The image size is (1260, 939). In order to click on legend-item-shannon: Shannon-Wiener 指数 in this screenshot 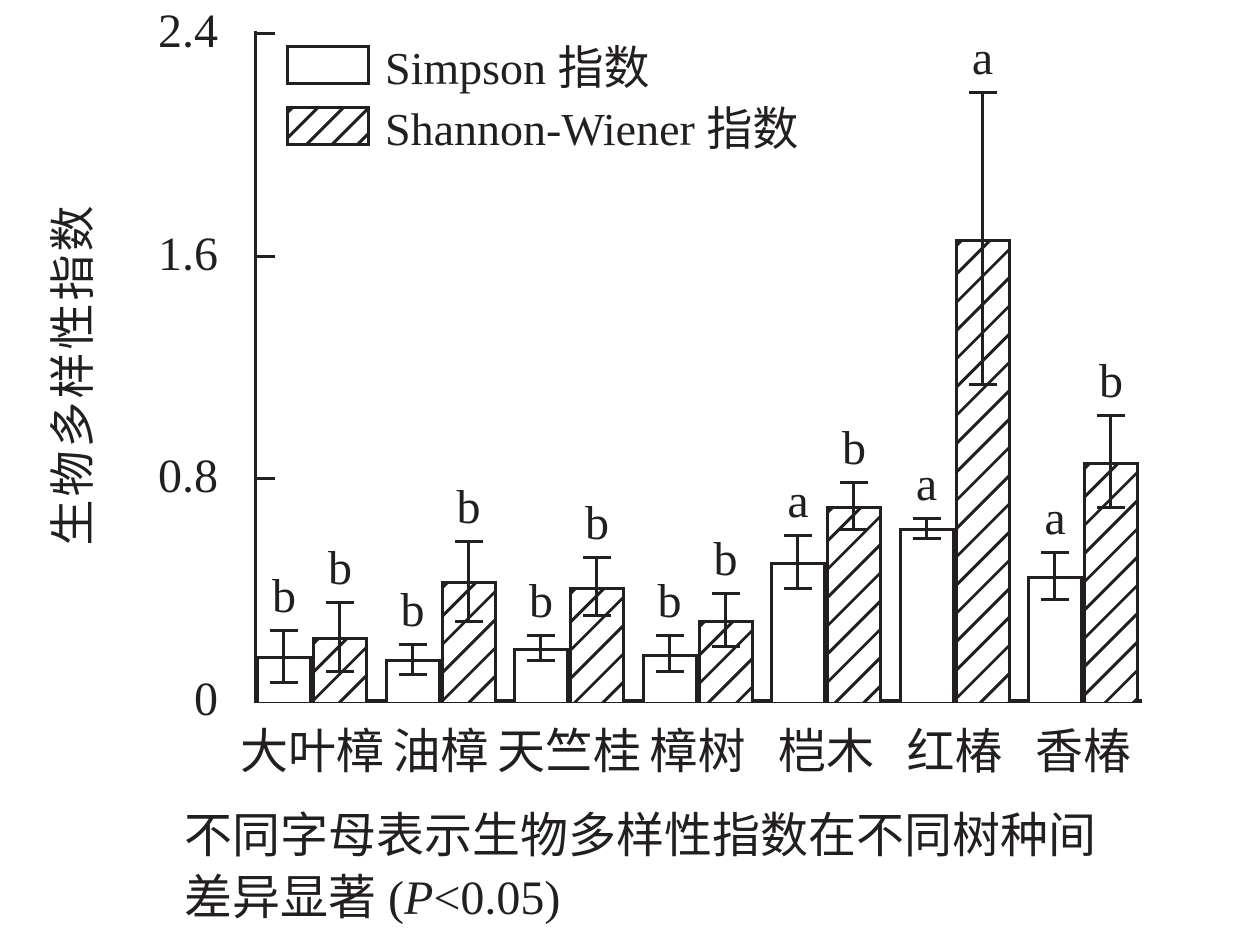, I will do `click(542, 128)`.